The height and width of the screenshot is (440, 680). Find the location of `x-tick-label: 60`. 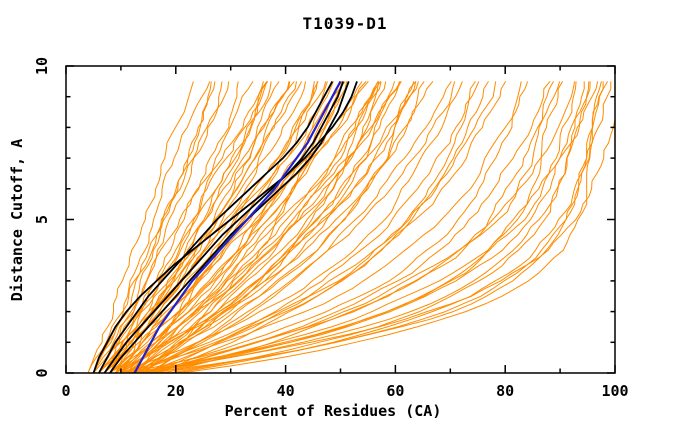

x-tick-label: 60 is located at coordinates (395, 391).